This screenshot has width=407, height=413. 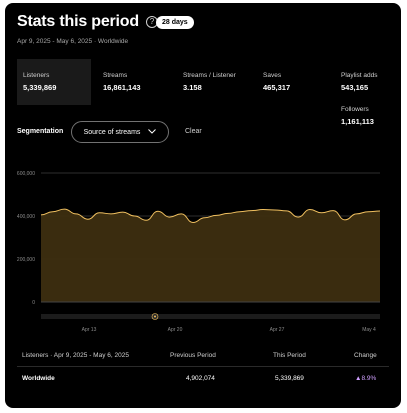 What do you see at coordinates (210, 316) in the screenshot?
I see `timeline-track` at bounding box center [210, 316].